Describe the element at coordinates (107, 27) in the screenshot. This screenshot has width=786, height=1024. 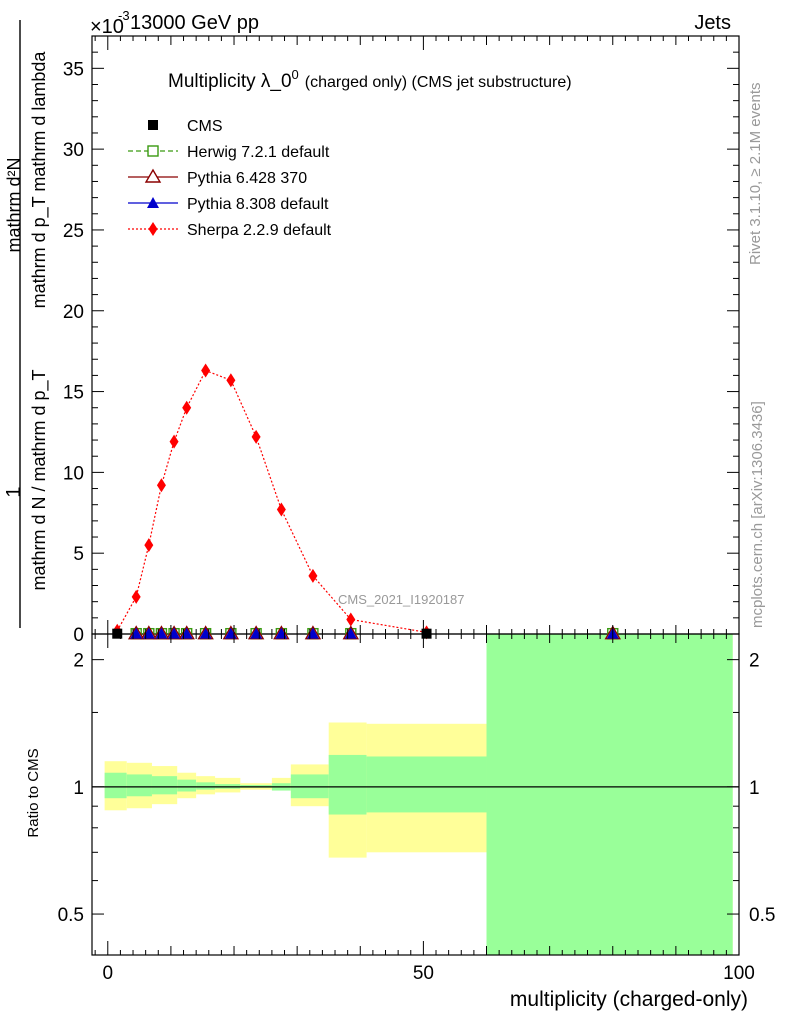
I see `exponent-label: ×10` at that location.